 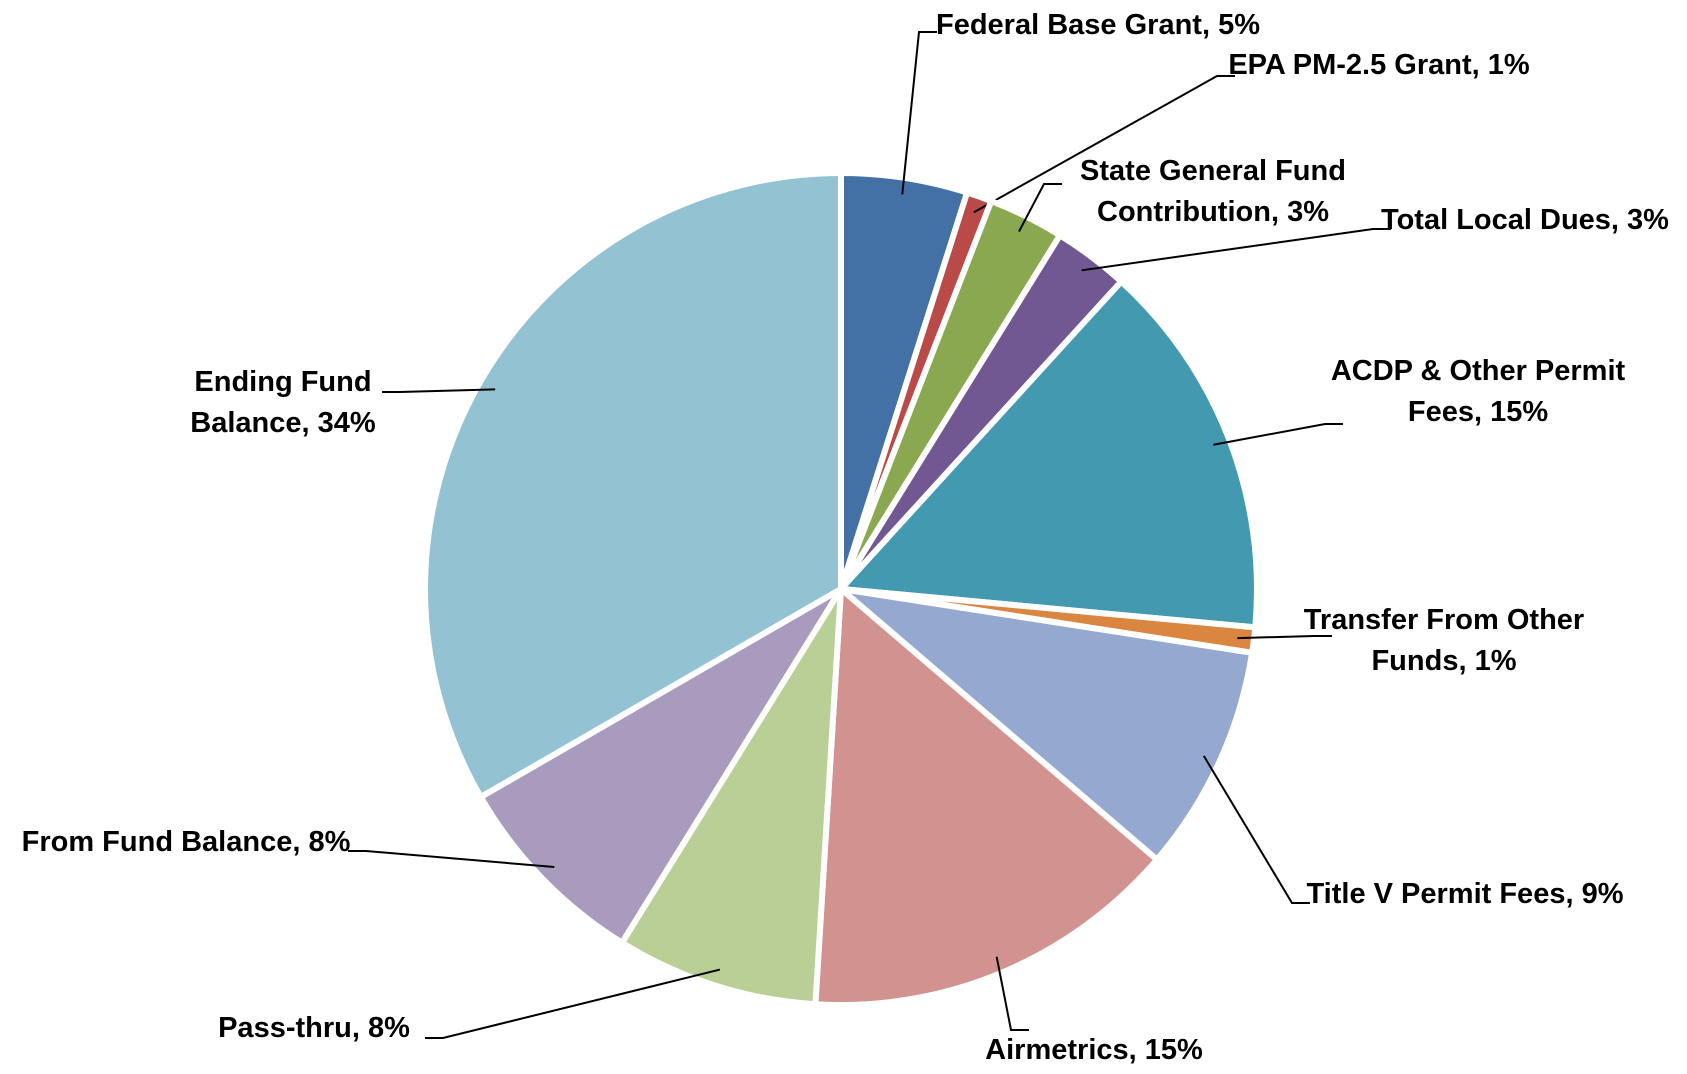 I want to click on data-label: EPA PM-2.5 Grant, 1%, so click(x=1379, y=65).